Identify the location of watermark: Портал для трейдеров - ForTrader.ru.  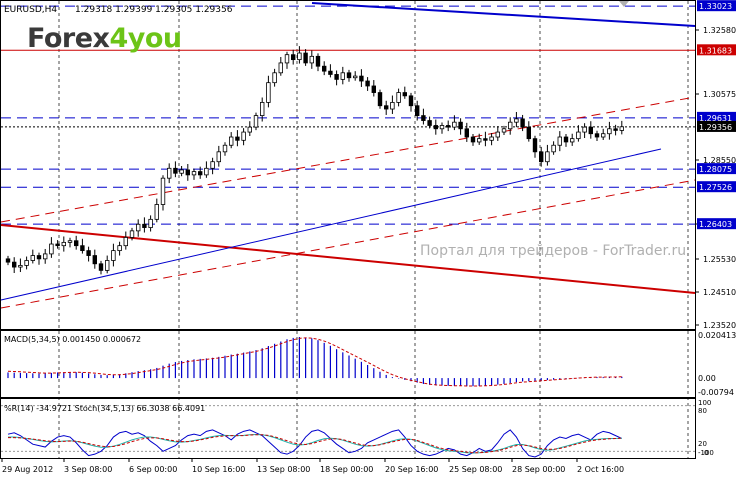
(553, 251).